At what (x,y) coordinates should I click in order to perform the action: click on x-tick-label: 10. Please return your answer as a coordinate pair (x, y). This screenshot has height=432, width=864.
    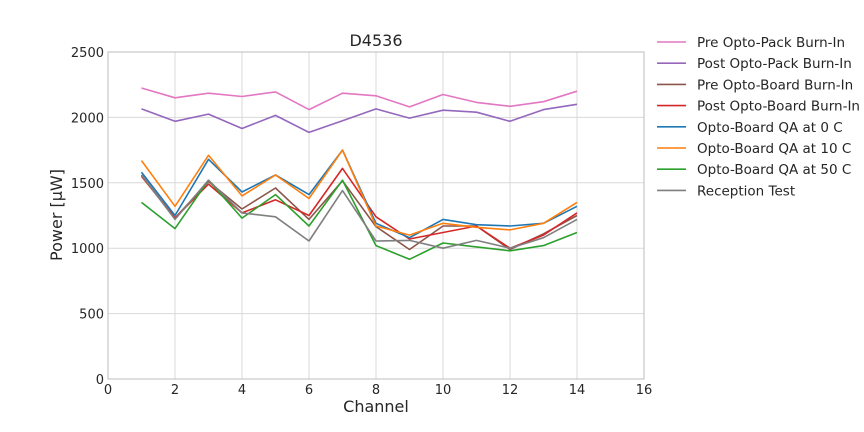
    Looking at the image, I should click on (443, 390).